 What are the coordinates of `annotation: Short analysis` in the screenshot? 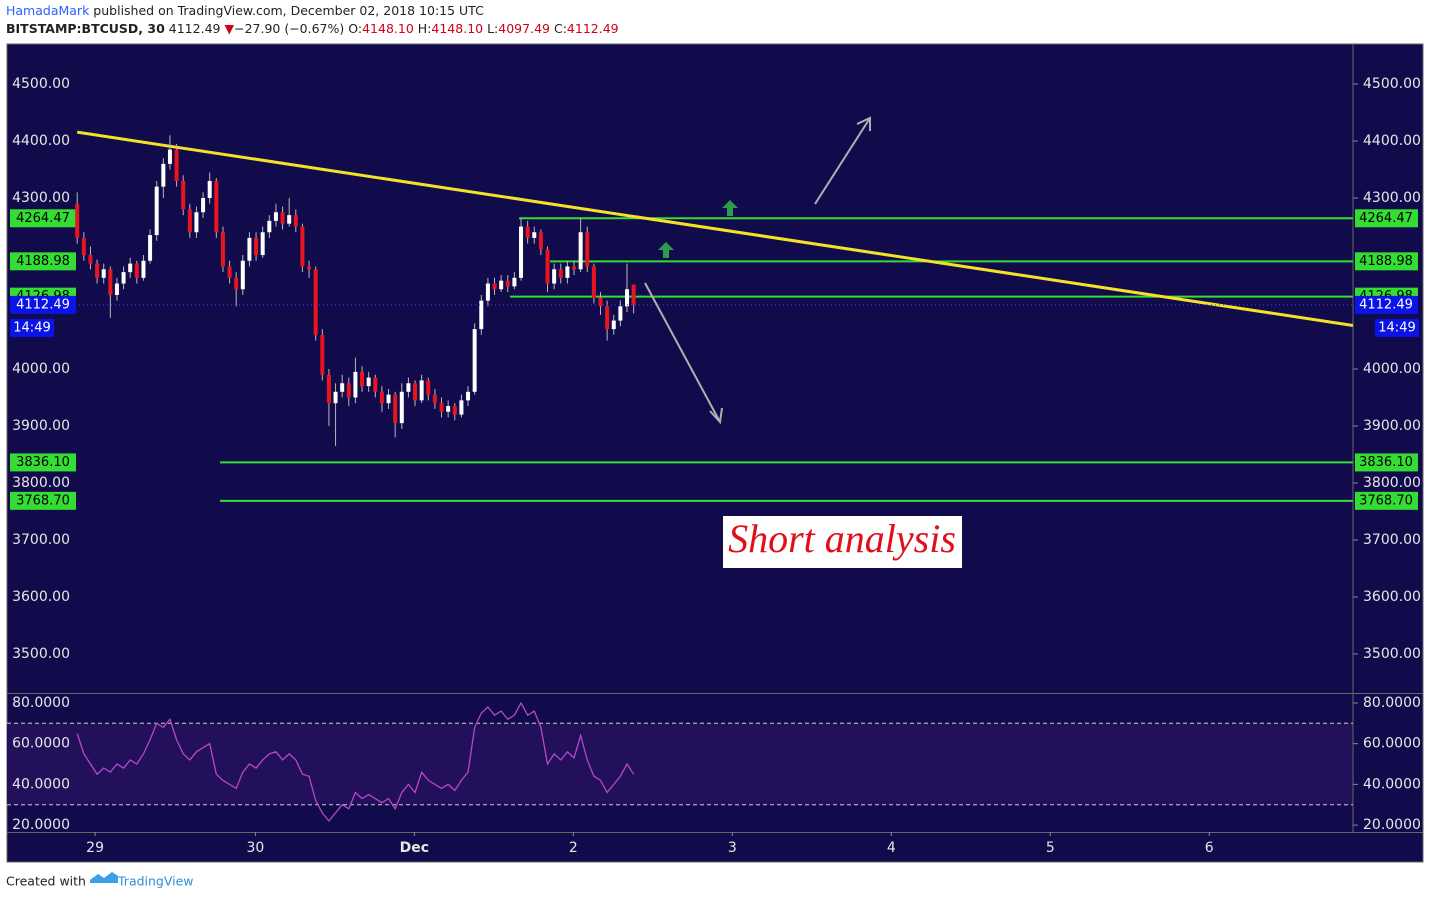 It's located at (842, 538).